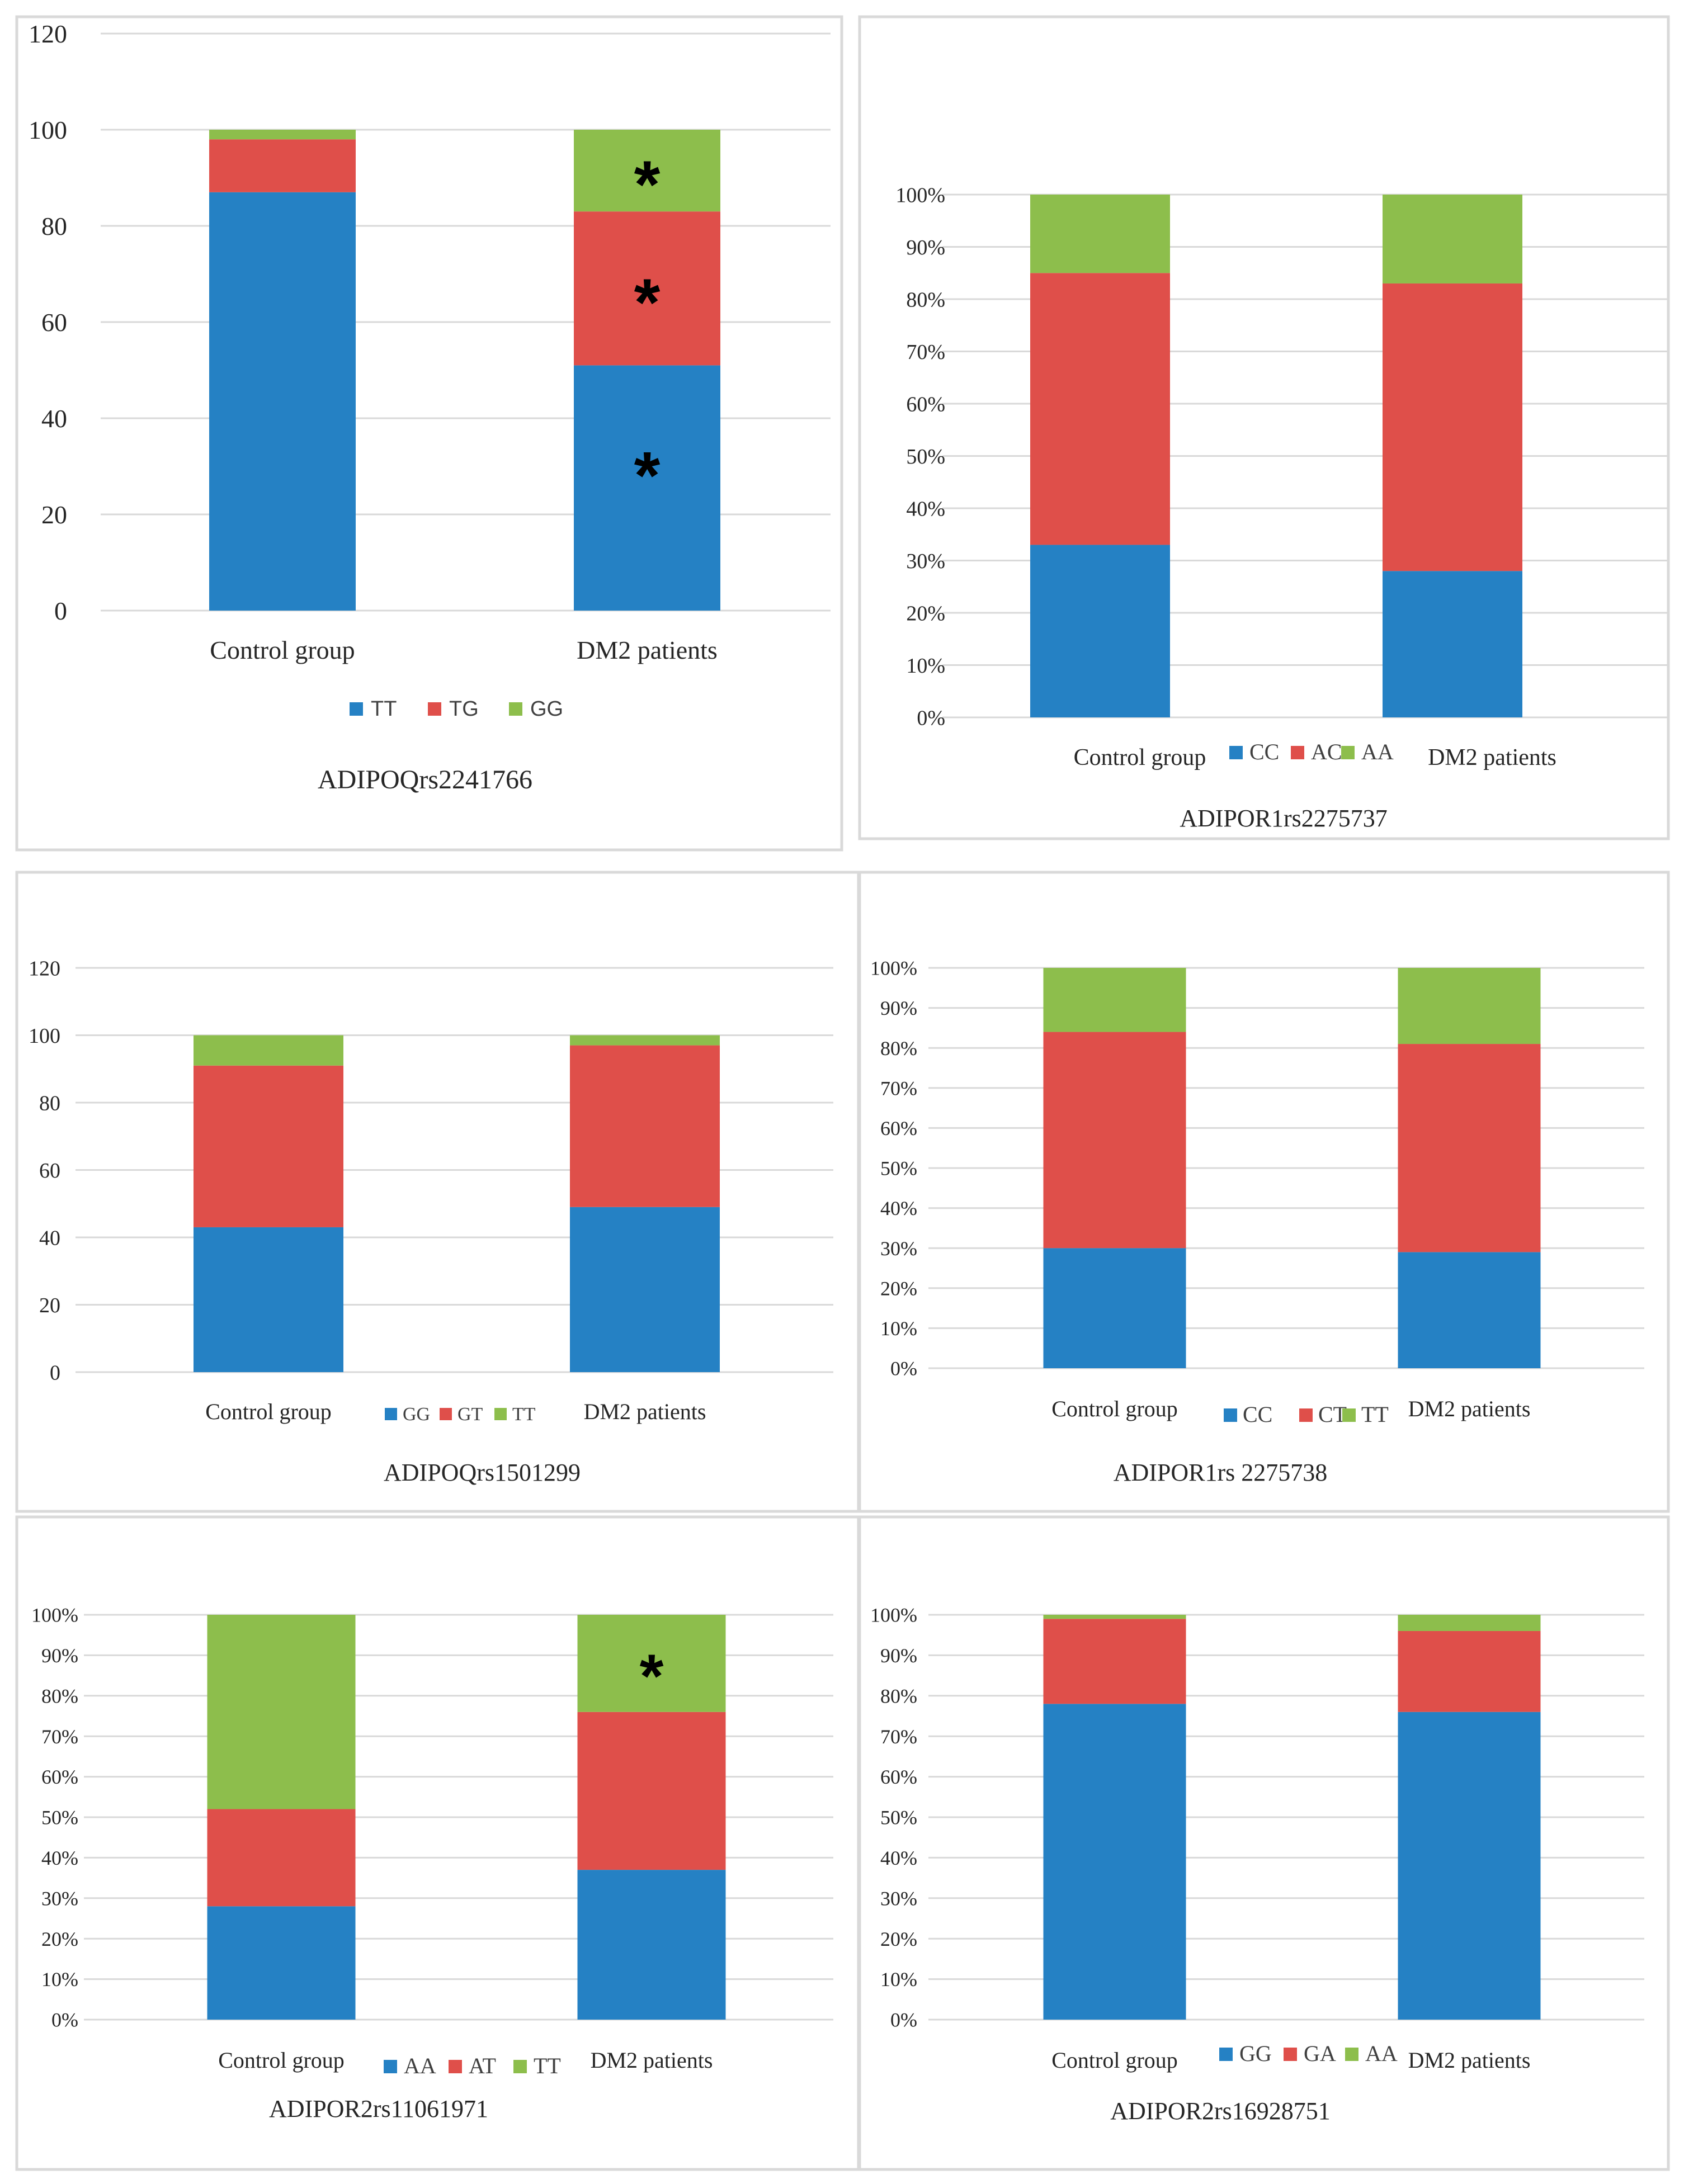  I want to click on legend-label: AT, so click(482, 2065).